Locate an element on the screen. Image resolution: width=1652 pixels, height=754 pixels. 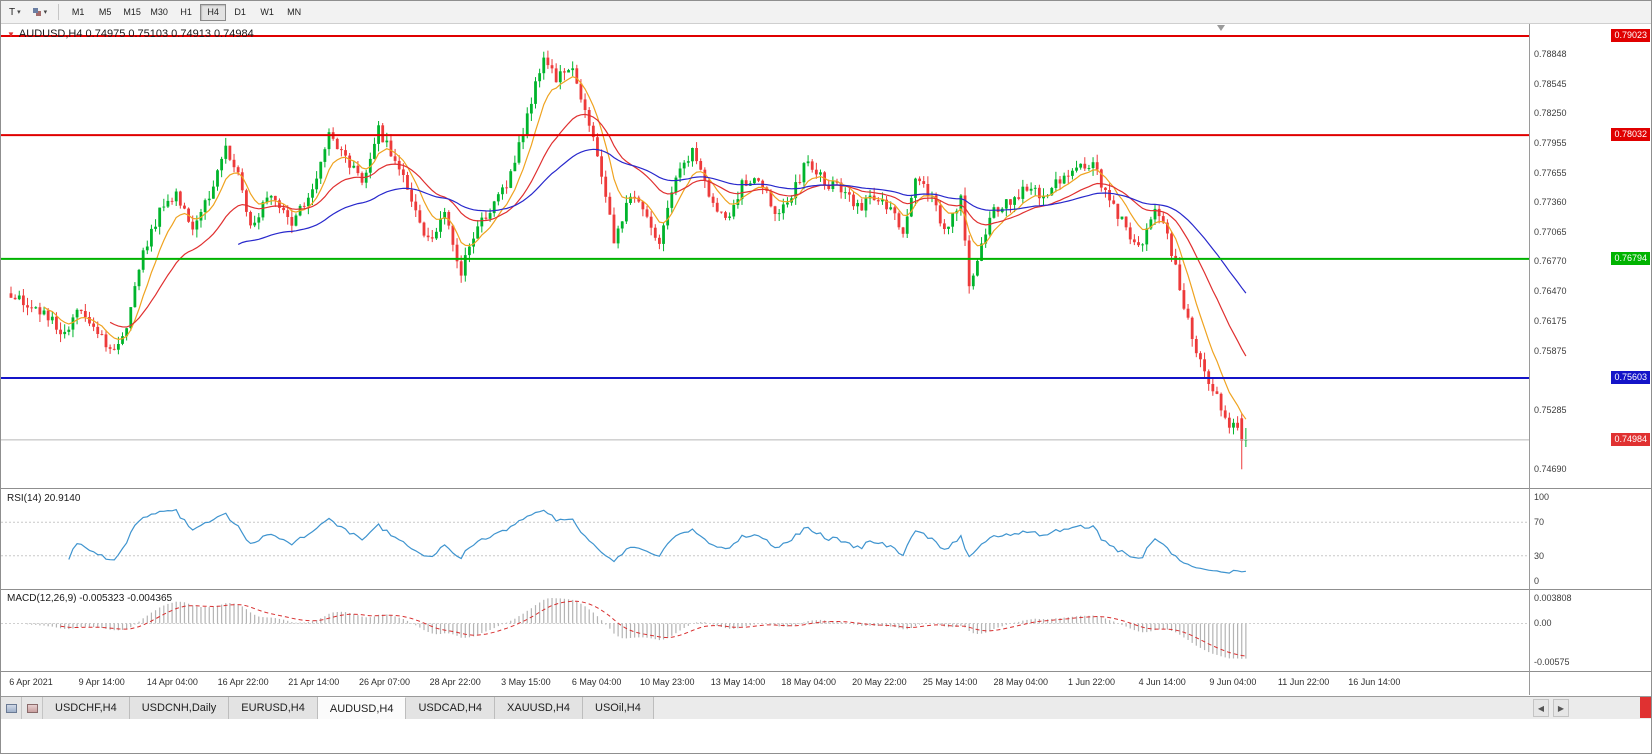
time-axis-label: 11 Jun 22:00 is located at coordinates (1303, 682).